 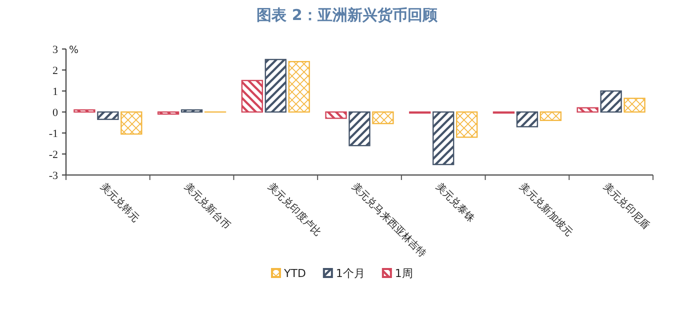 I want to click on legend-label: 1周, so click(x=403, y=273).